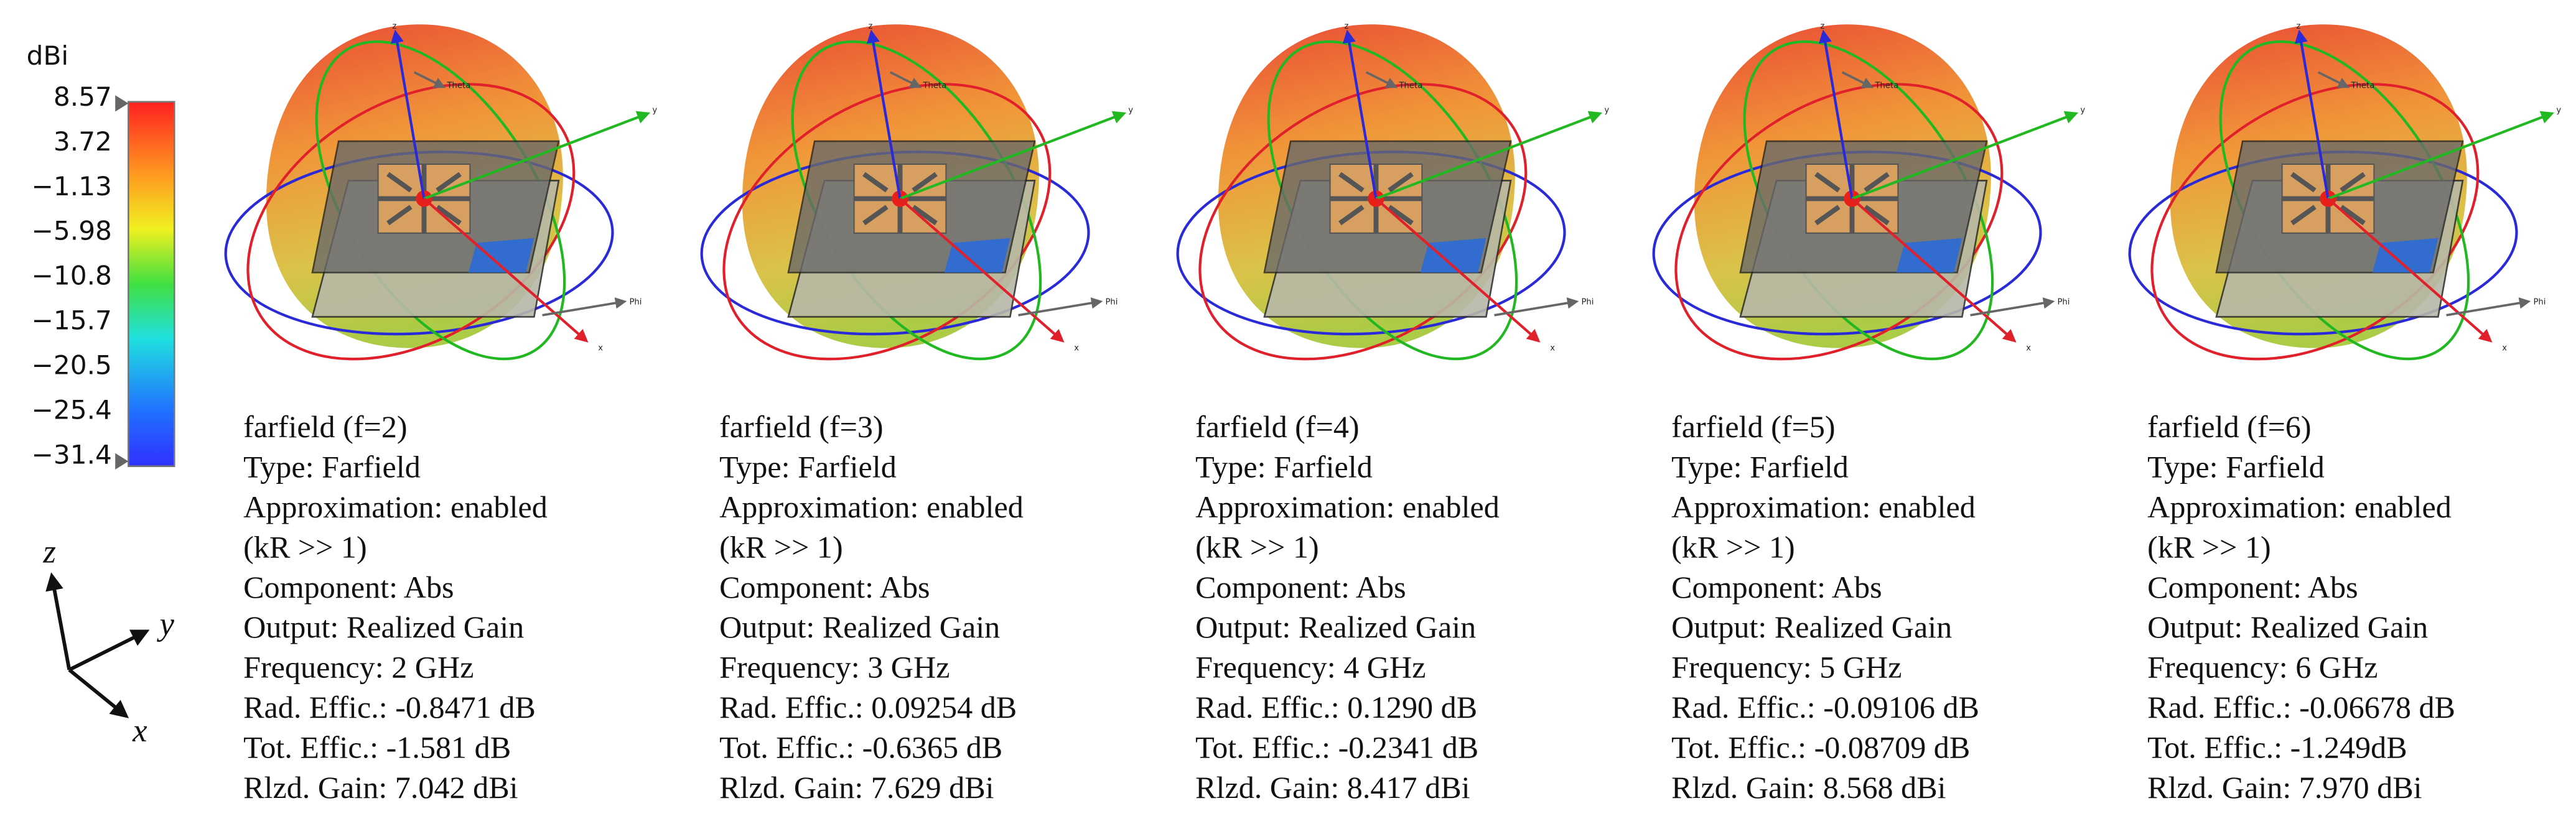 This screenshot has height=834, width=2576. What do you see at coordinates (139, 731) in the screenshot?
I see `triad-x: x` at bounding box center [139, 731].